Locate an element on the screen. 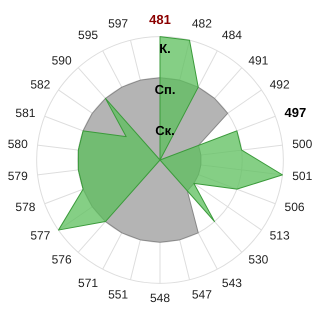  spoke-label: 548 is located at coordinates (160, 298).